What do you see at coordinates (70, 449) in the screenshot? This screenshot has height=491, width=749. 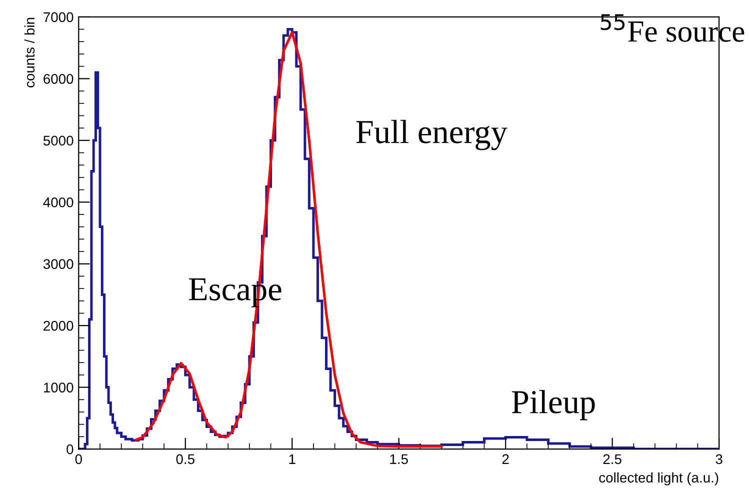 I see `y-tick-label: 0` at bounding box center [70, 449].